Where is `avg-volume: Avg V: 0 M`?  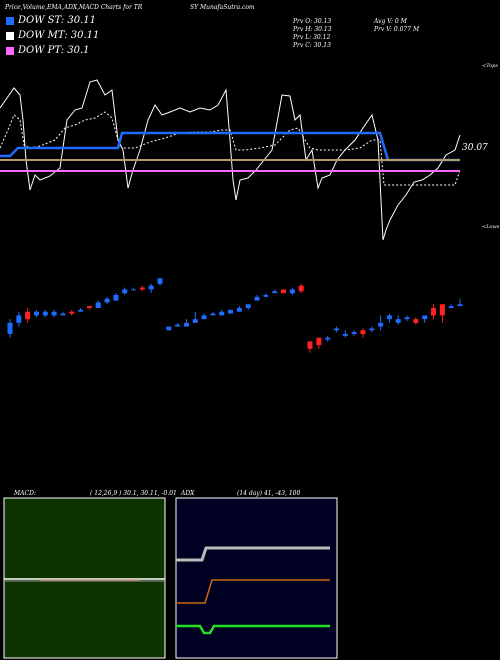
avg-volume: Avg V: 0 M is located at coordinates (390, 21).